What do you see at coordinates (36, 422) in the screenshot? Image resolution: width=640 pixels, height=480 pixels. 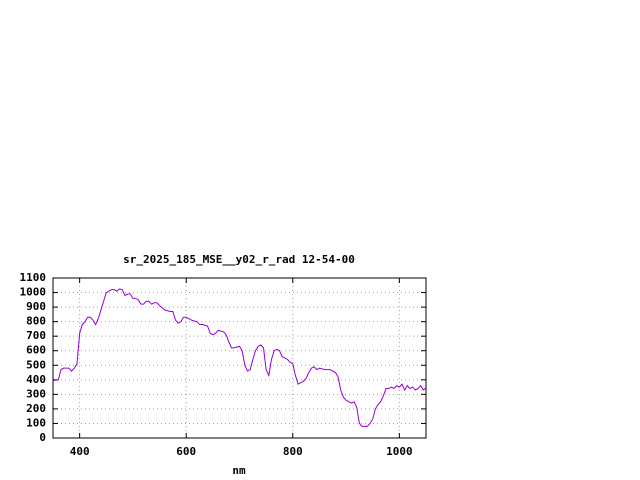 I see `y-tick-label: 100` at bounding box center [36, 422].